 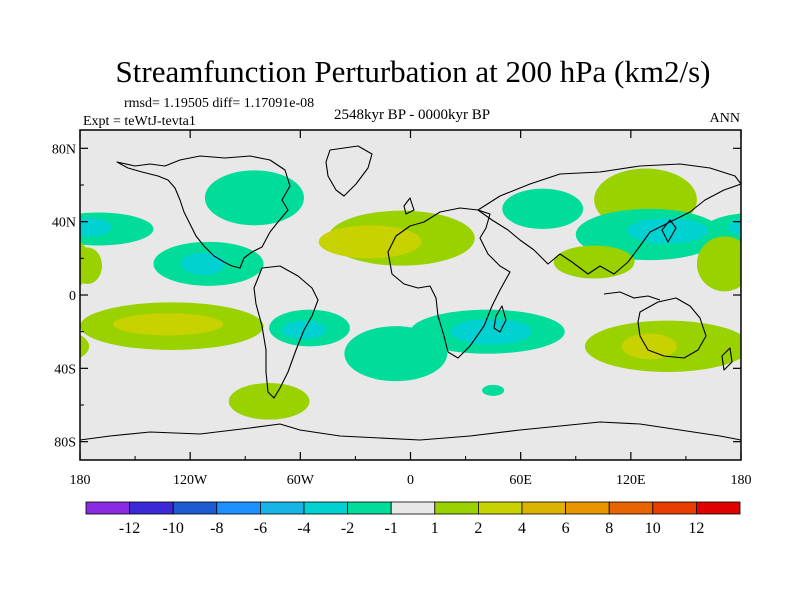 I want to click on colorbar-label: -8, so click(x=216, y=528).